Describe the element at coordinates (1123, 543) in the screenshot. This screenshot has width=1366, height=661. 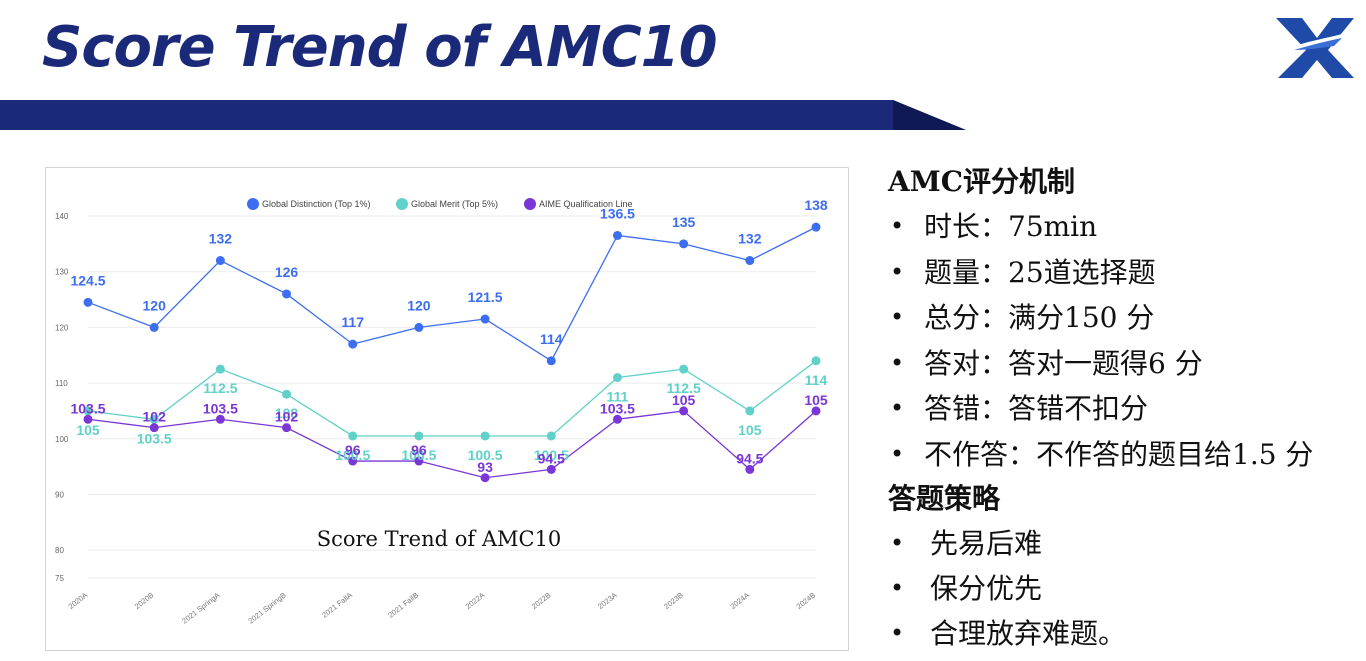
I see `list-item: • 先易后难` at that location.